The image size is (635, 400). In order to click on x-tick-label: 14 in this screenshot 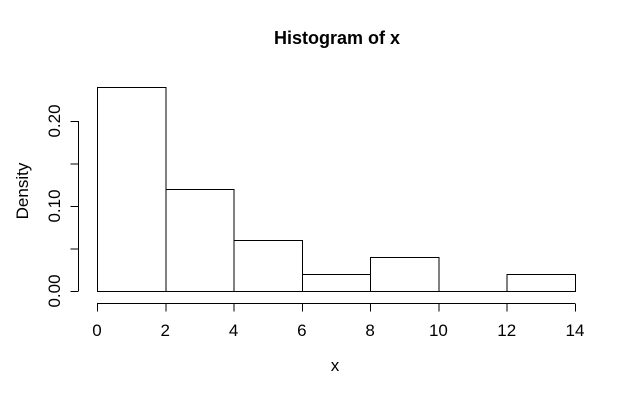, I will do `click(575, 330)`.